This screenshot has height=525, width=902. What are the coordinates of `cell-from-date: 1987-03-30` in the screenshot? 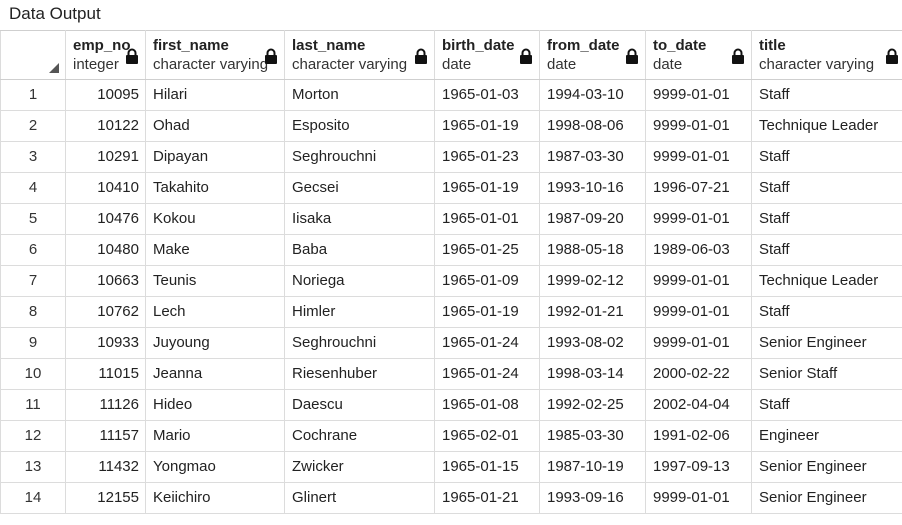 It's located at (592, 157).